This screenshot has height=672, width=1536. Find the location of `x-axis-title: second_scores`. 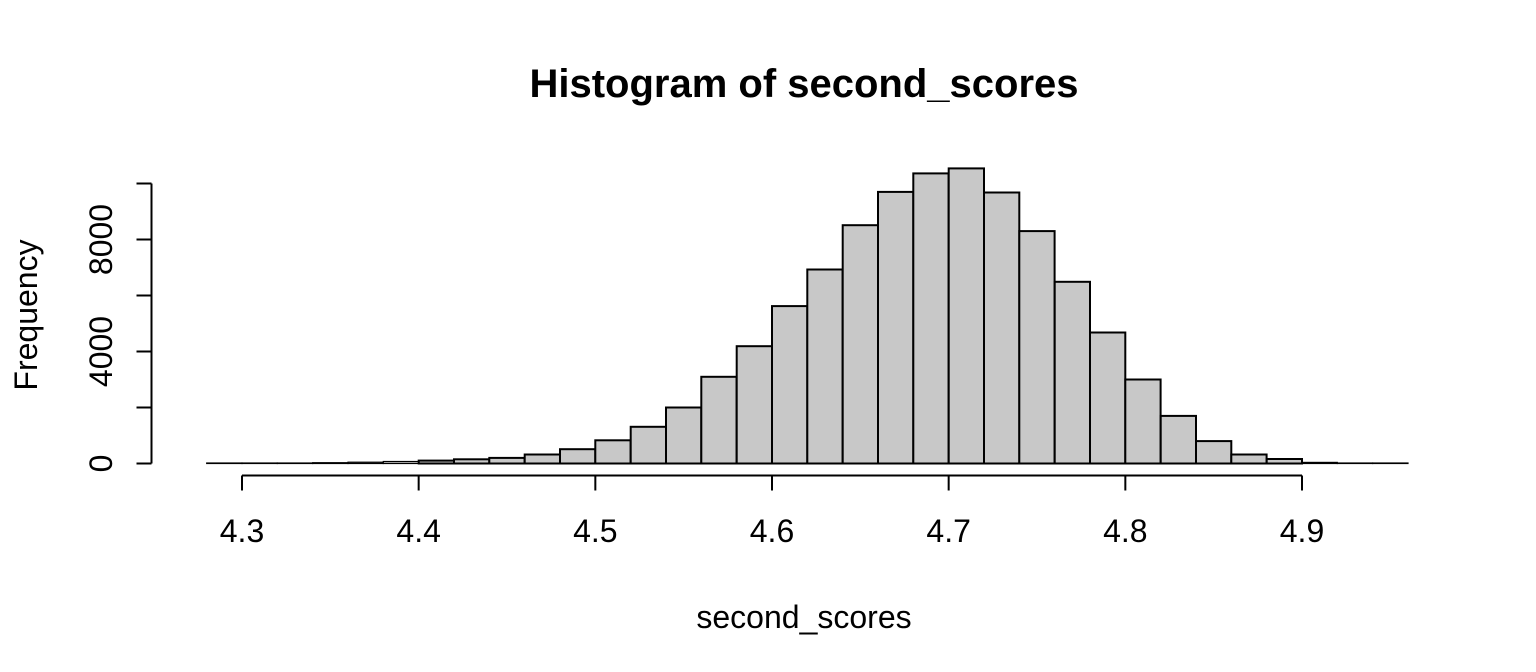

x-axis-title: second_scores is located at coordinates (803, 617).